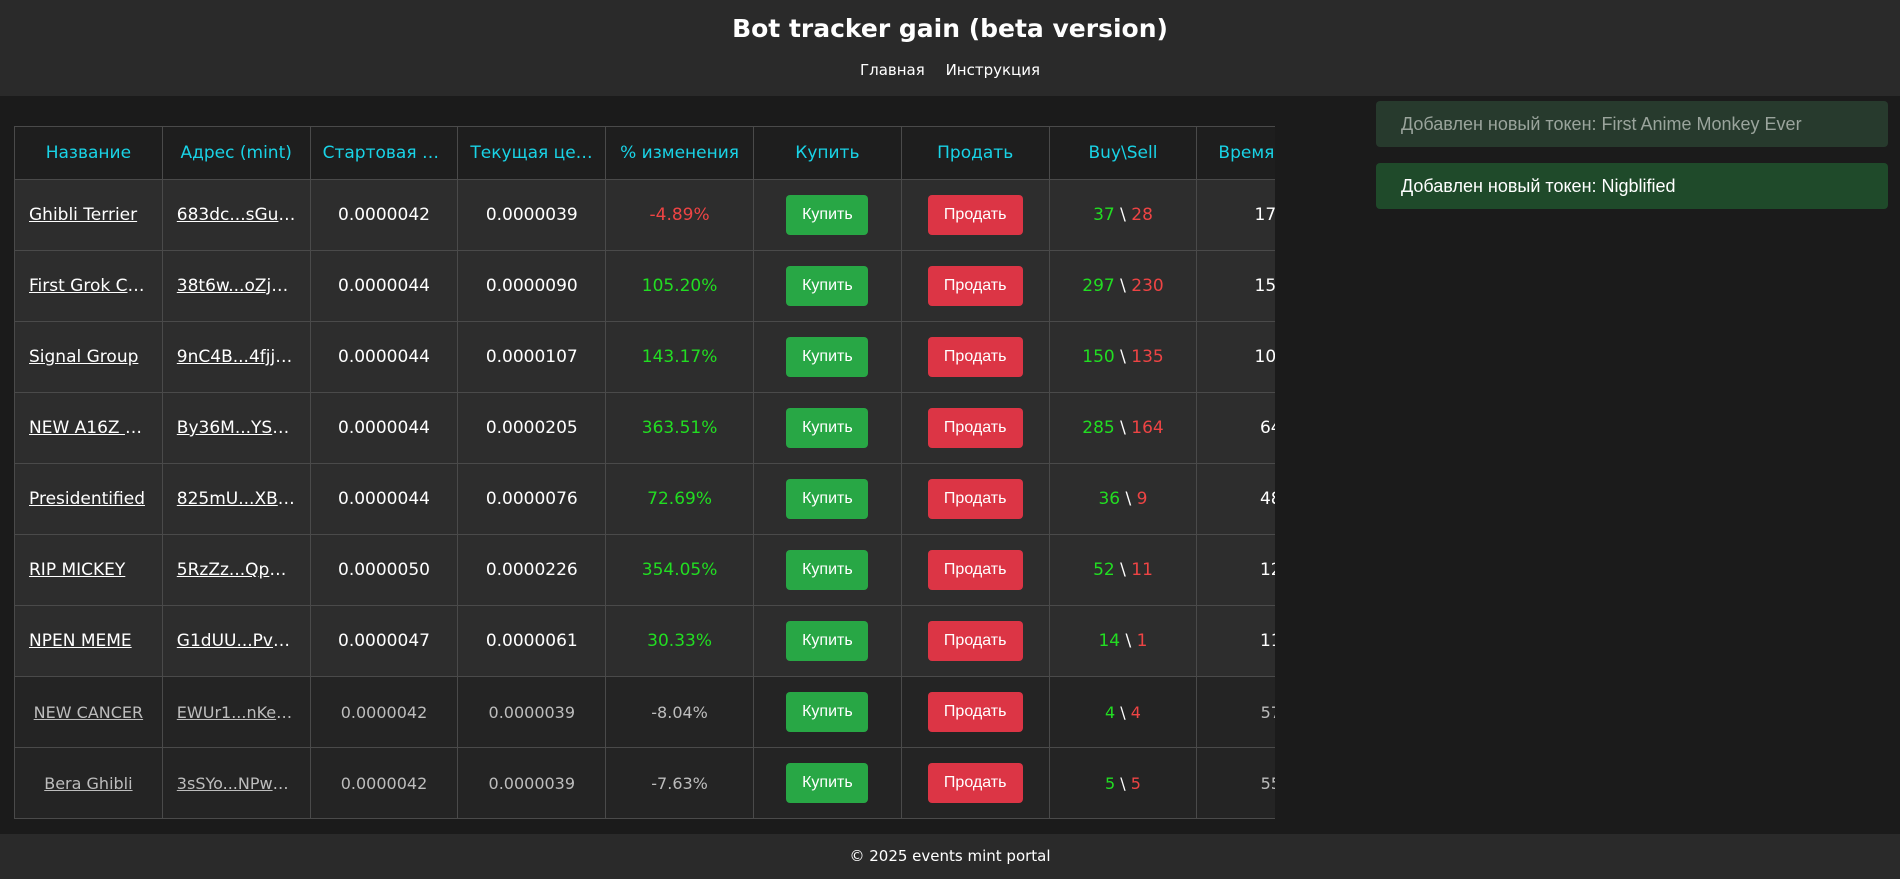 Image resolution: width=1900 pixels, height=879 pixels. I want to click on token-name-link: Bera Ghibli, so click(88, 783).